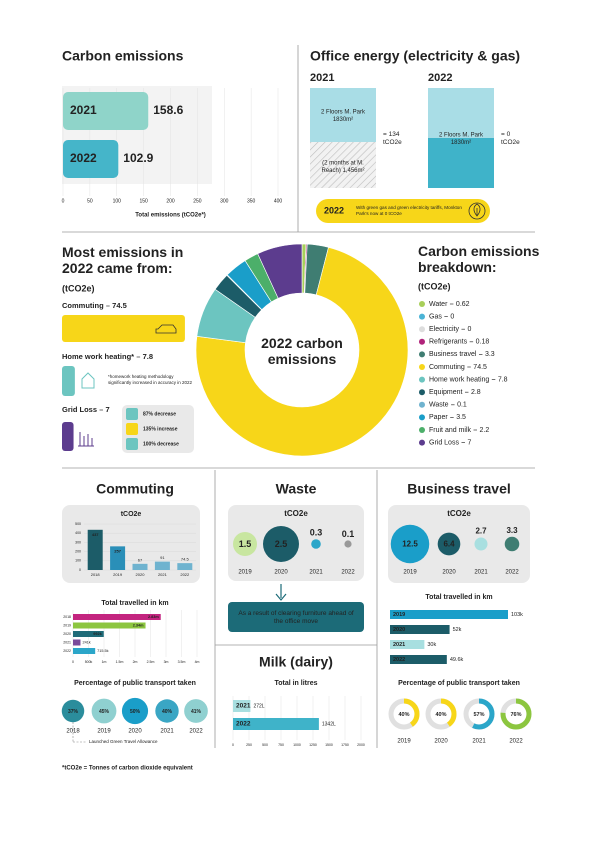 This screenshot has height=847, width=595. What do you see at coordinates (88, 380) in the screenshot?
I see `house-icon` at bounding box center [88, 380].